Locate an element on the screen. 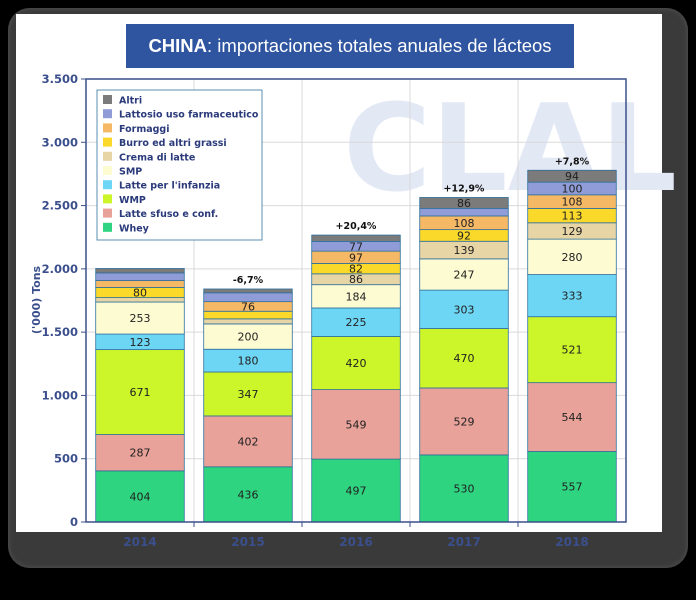 This screenshot has height=600, width=696. legend-label: Whey is located at coordinates (134, 228).